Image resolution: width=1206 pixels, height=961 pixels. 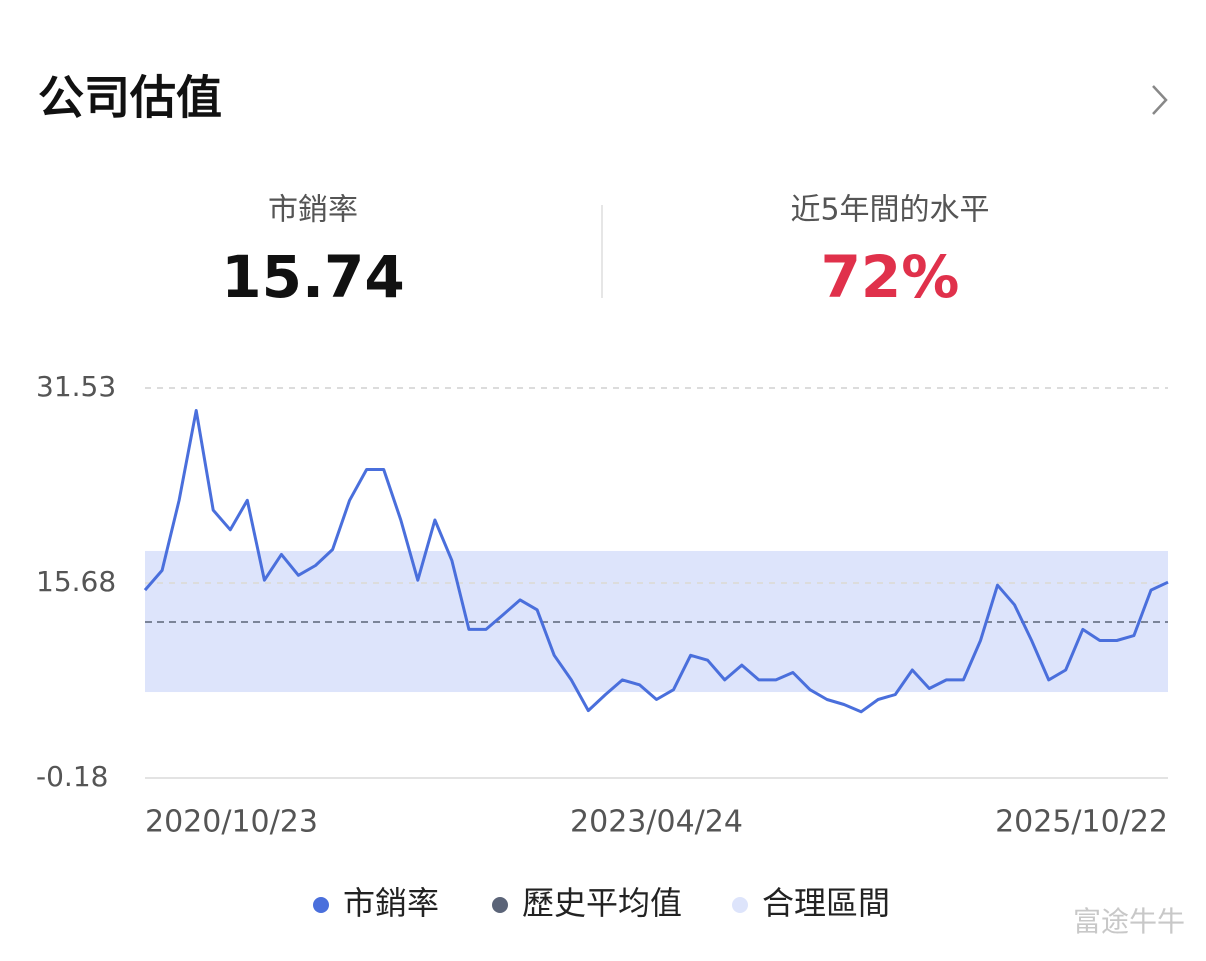 I want to click on legend-label: 合理區間, so click(x=826, y=903).